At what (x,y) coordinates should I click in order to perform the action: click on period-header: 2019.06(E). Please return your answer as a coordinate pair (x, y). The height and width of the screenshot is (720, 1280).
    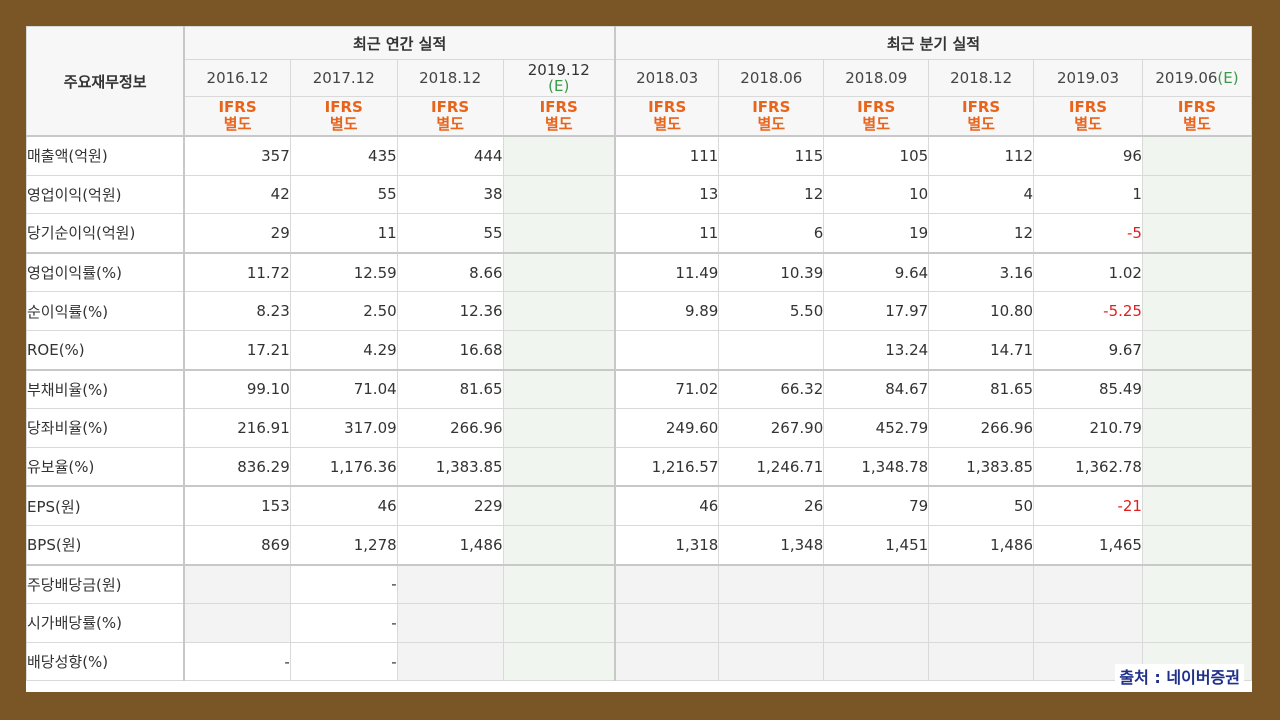
    Looking at the image, I should click on (1196, 78).